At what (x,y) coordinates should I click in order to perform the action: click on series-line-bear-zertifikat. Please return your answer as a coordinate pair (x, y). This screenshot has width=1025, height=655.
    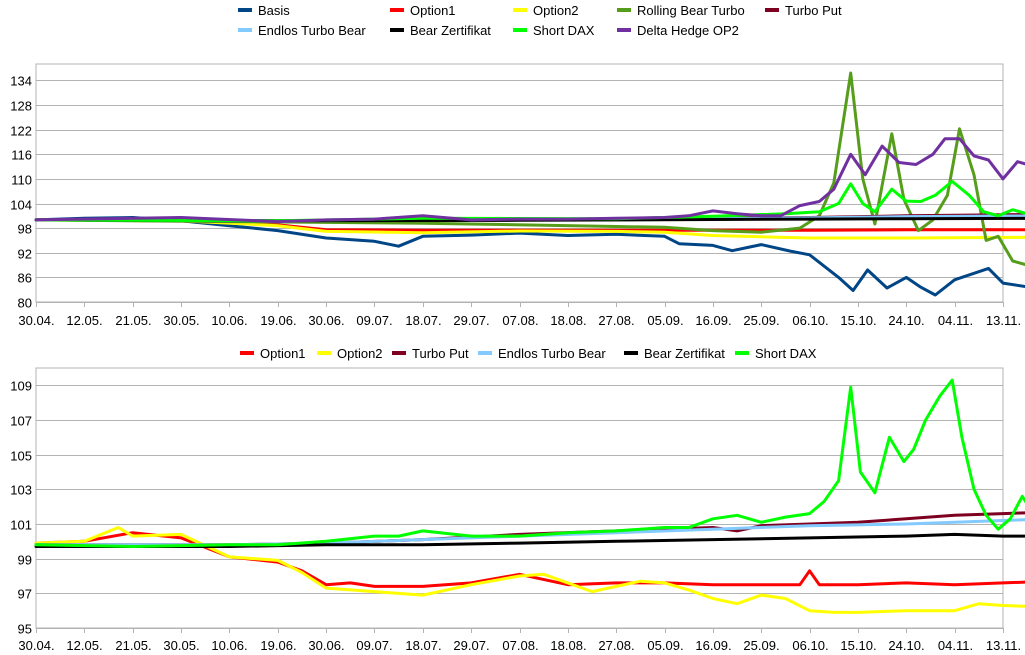
    Looking at the image, I should click on (529, 540).